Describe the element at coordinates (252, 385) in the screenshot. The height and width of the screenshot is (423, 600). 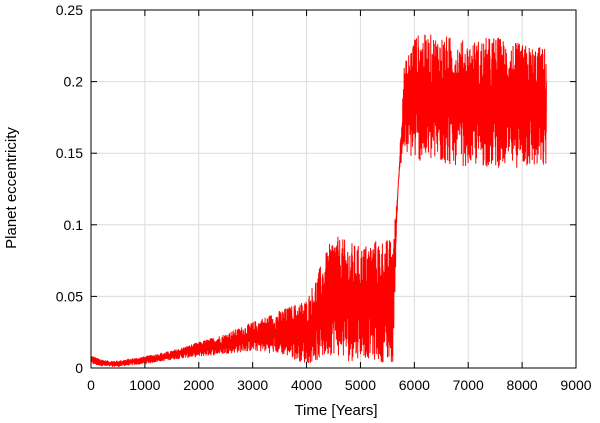
I see `x-tick-label: 3000` at that location.